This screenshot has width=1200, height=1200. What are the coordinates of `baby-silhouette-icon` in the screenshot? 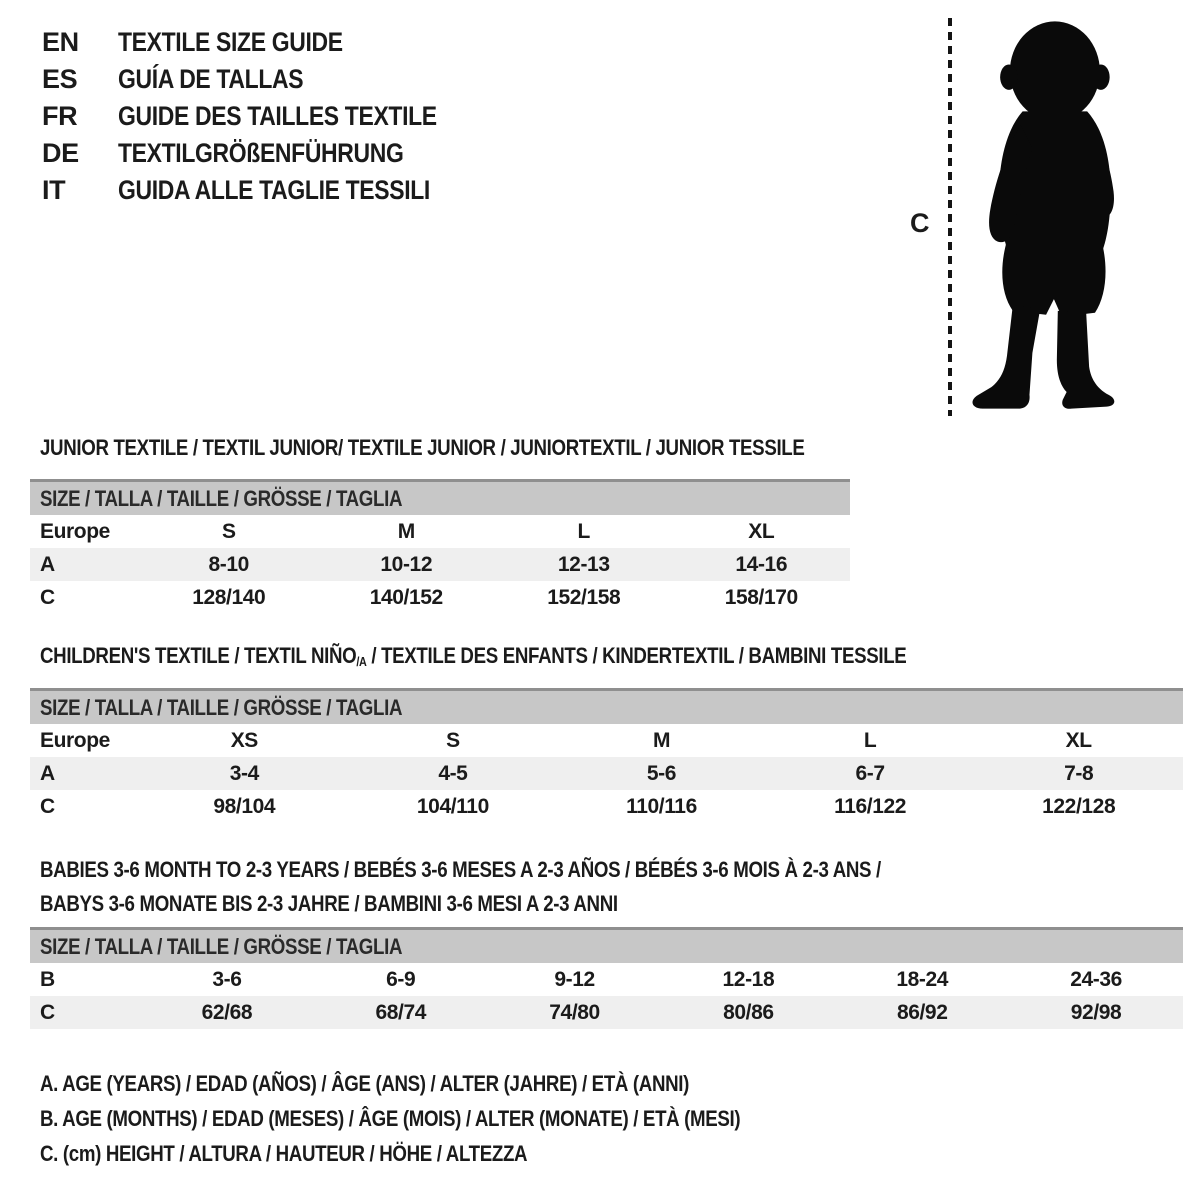 It's located at (1043, 215).